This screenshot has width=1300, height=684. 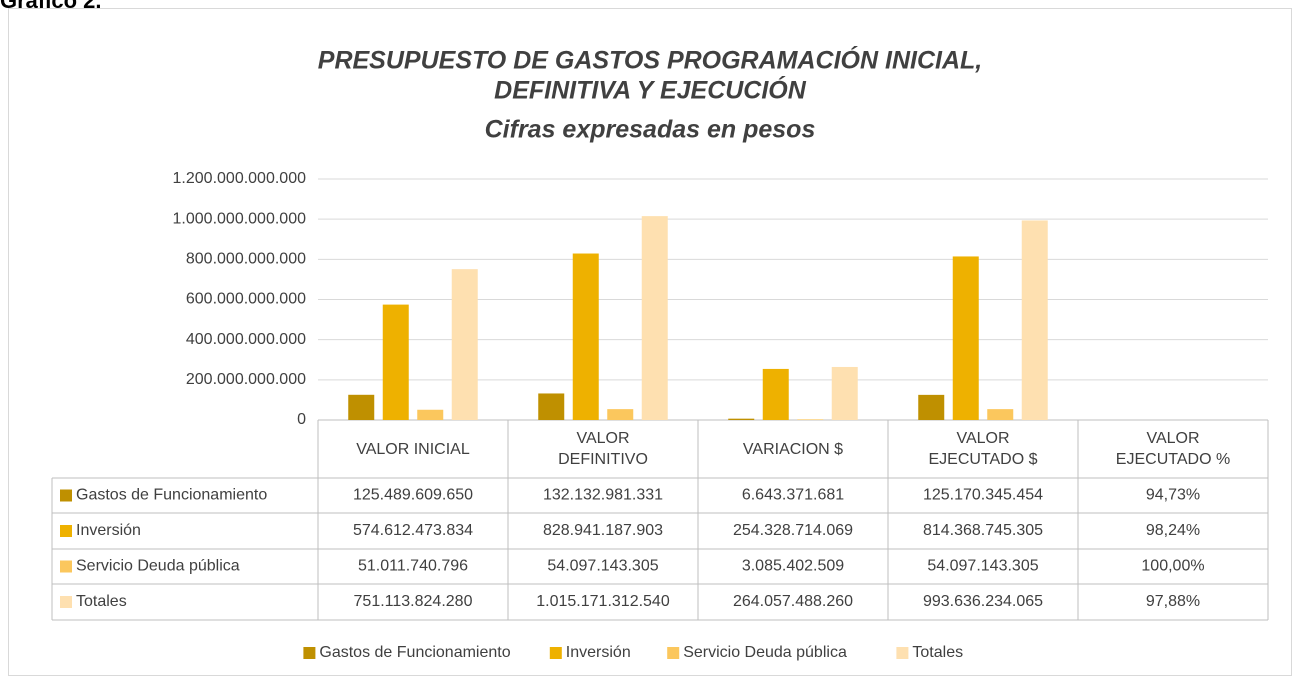 I want to click on table-value: 100,00%, so click(x=1172, y=566).